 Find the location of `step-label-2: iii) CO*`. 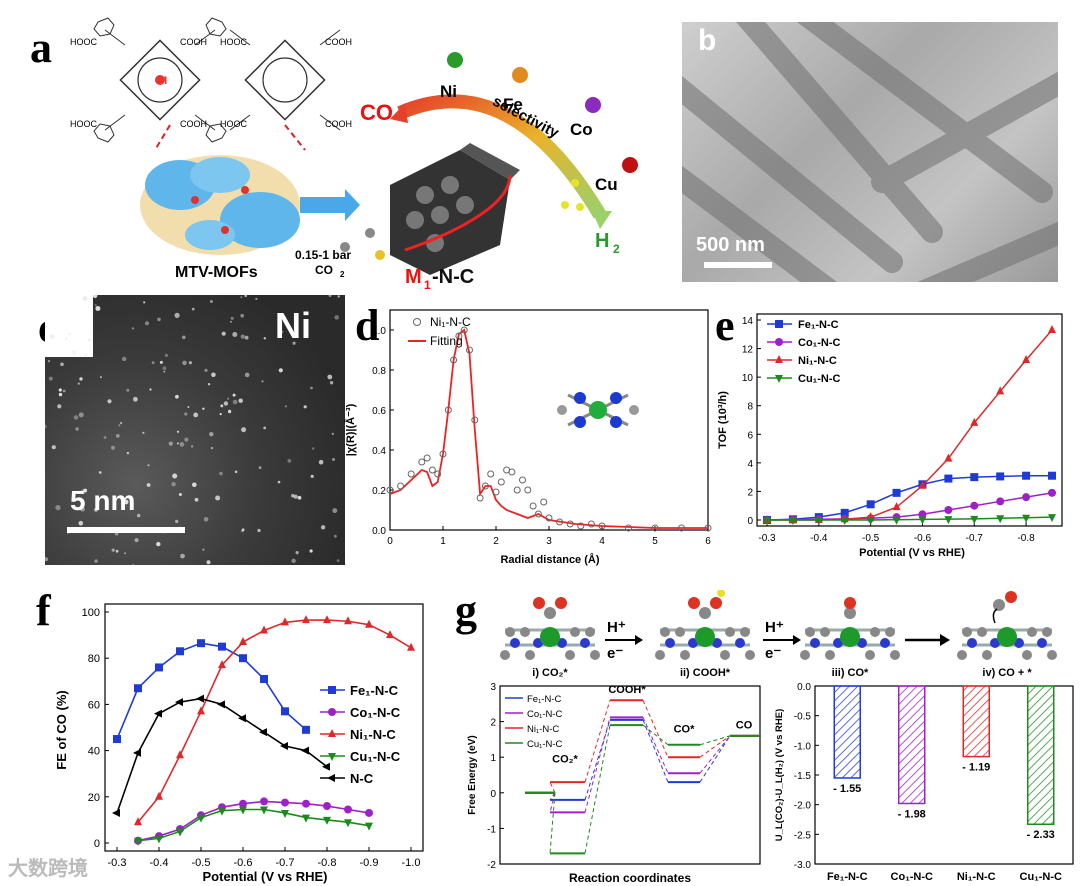

step-label-2: iii) CO* is located at coordinates (850, 673).